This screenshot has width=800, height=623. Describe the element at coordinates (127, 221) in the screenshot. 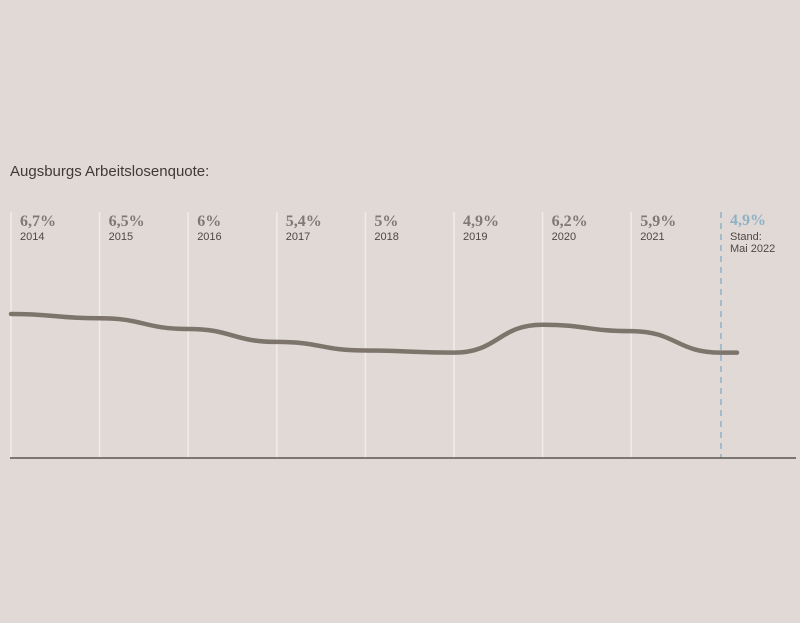

I see `value-label-2015: 6,5%` at that location.